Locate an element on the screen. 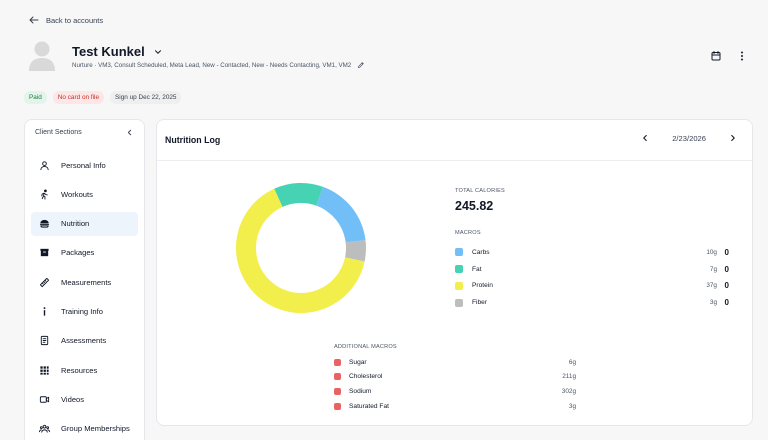 The height and width of the screenshot is (440, 768). additional-value: 211g is located at coordinates (569, 377).